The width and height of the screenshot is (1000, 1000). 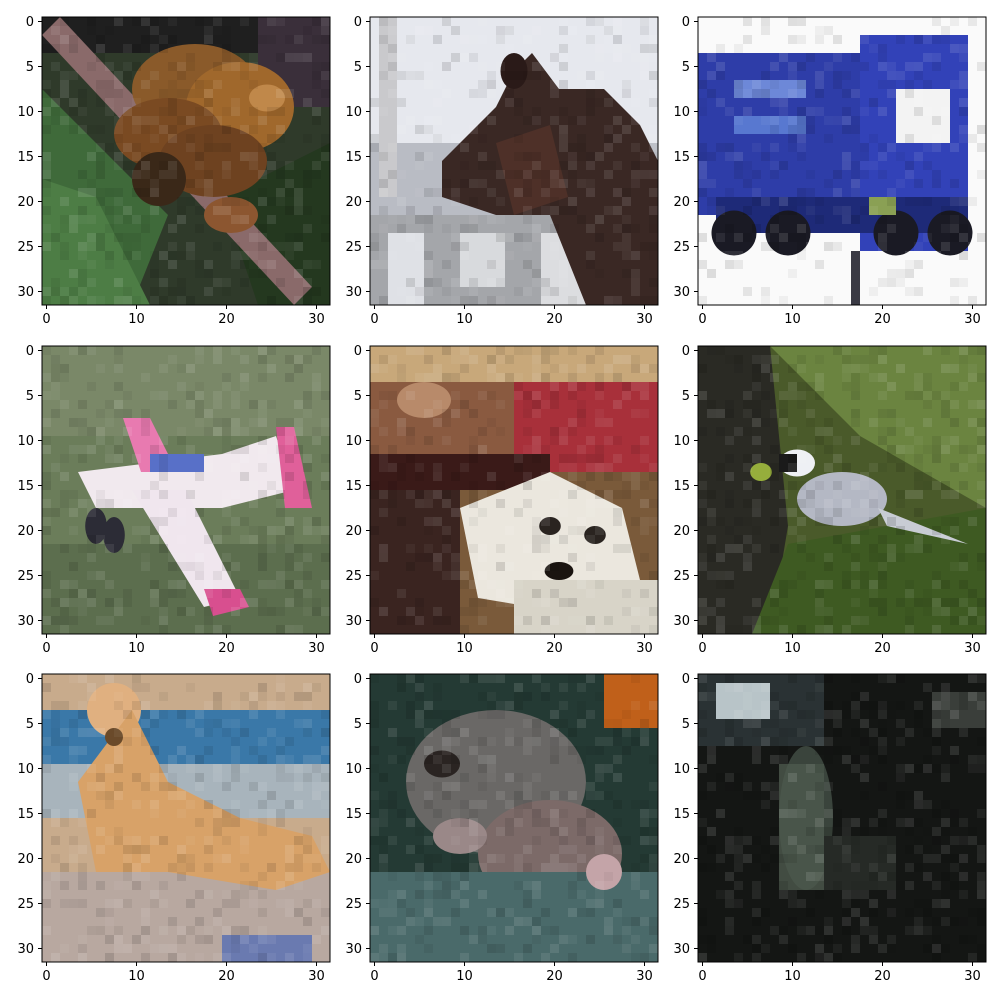 What do you see at coordinates (226, 976) in the screenshot?
I see `x-tick-label: 20` at bounding box center [226, 976].